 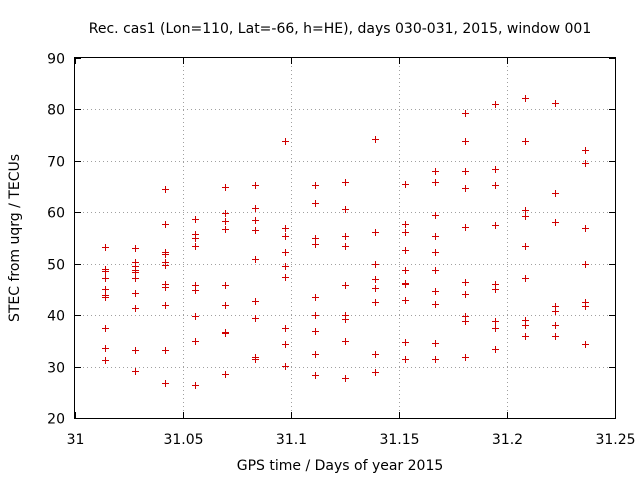 What do you see at coordinates (56, 420) in the screenshot?
I see `y-tick-label: 20` at bounding box center [56, 420].